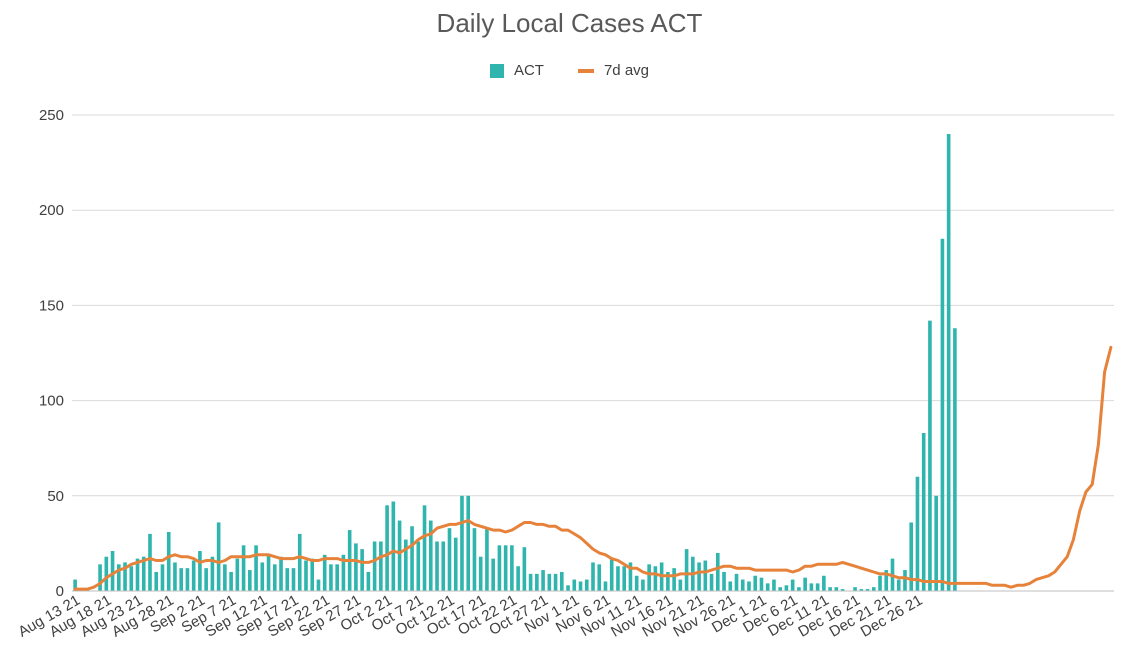  What do you see at coordinates (626, 70) in the screenshot?
I see `legend-label-7d-avg: 7d avg` at bounding box center [626, 70].